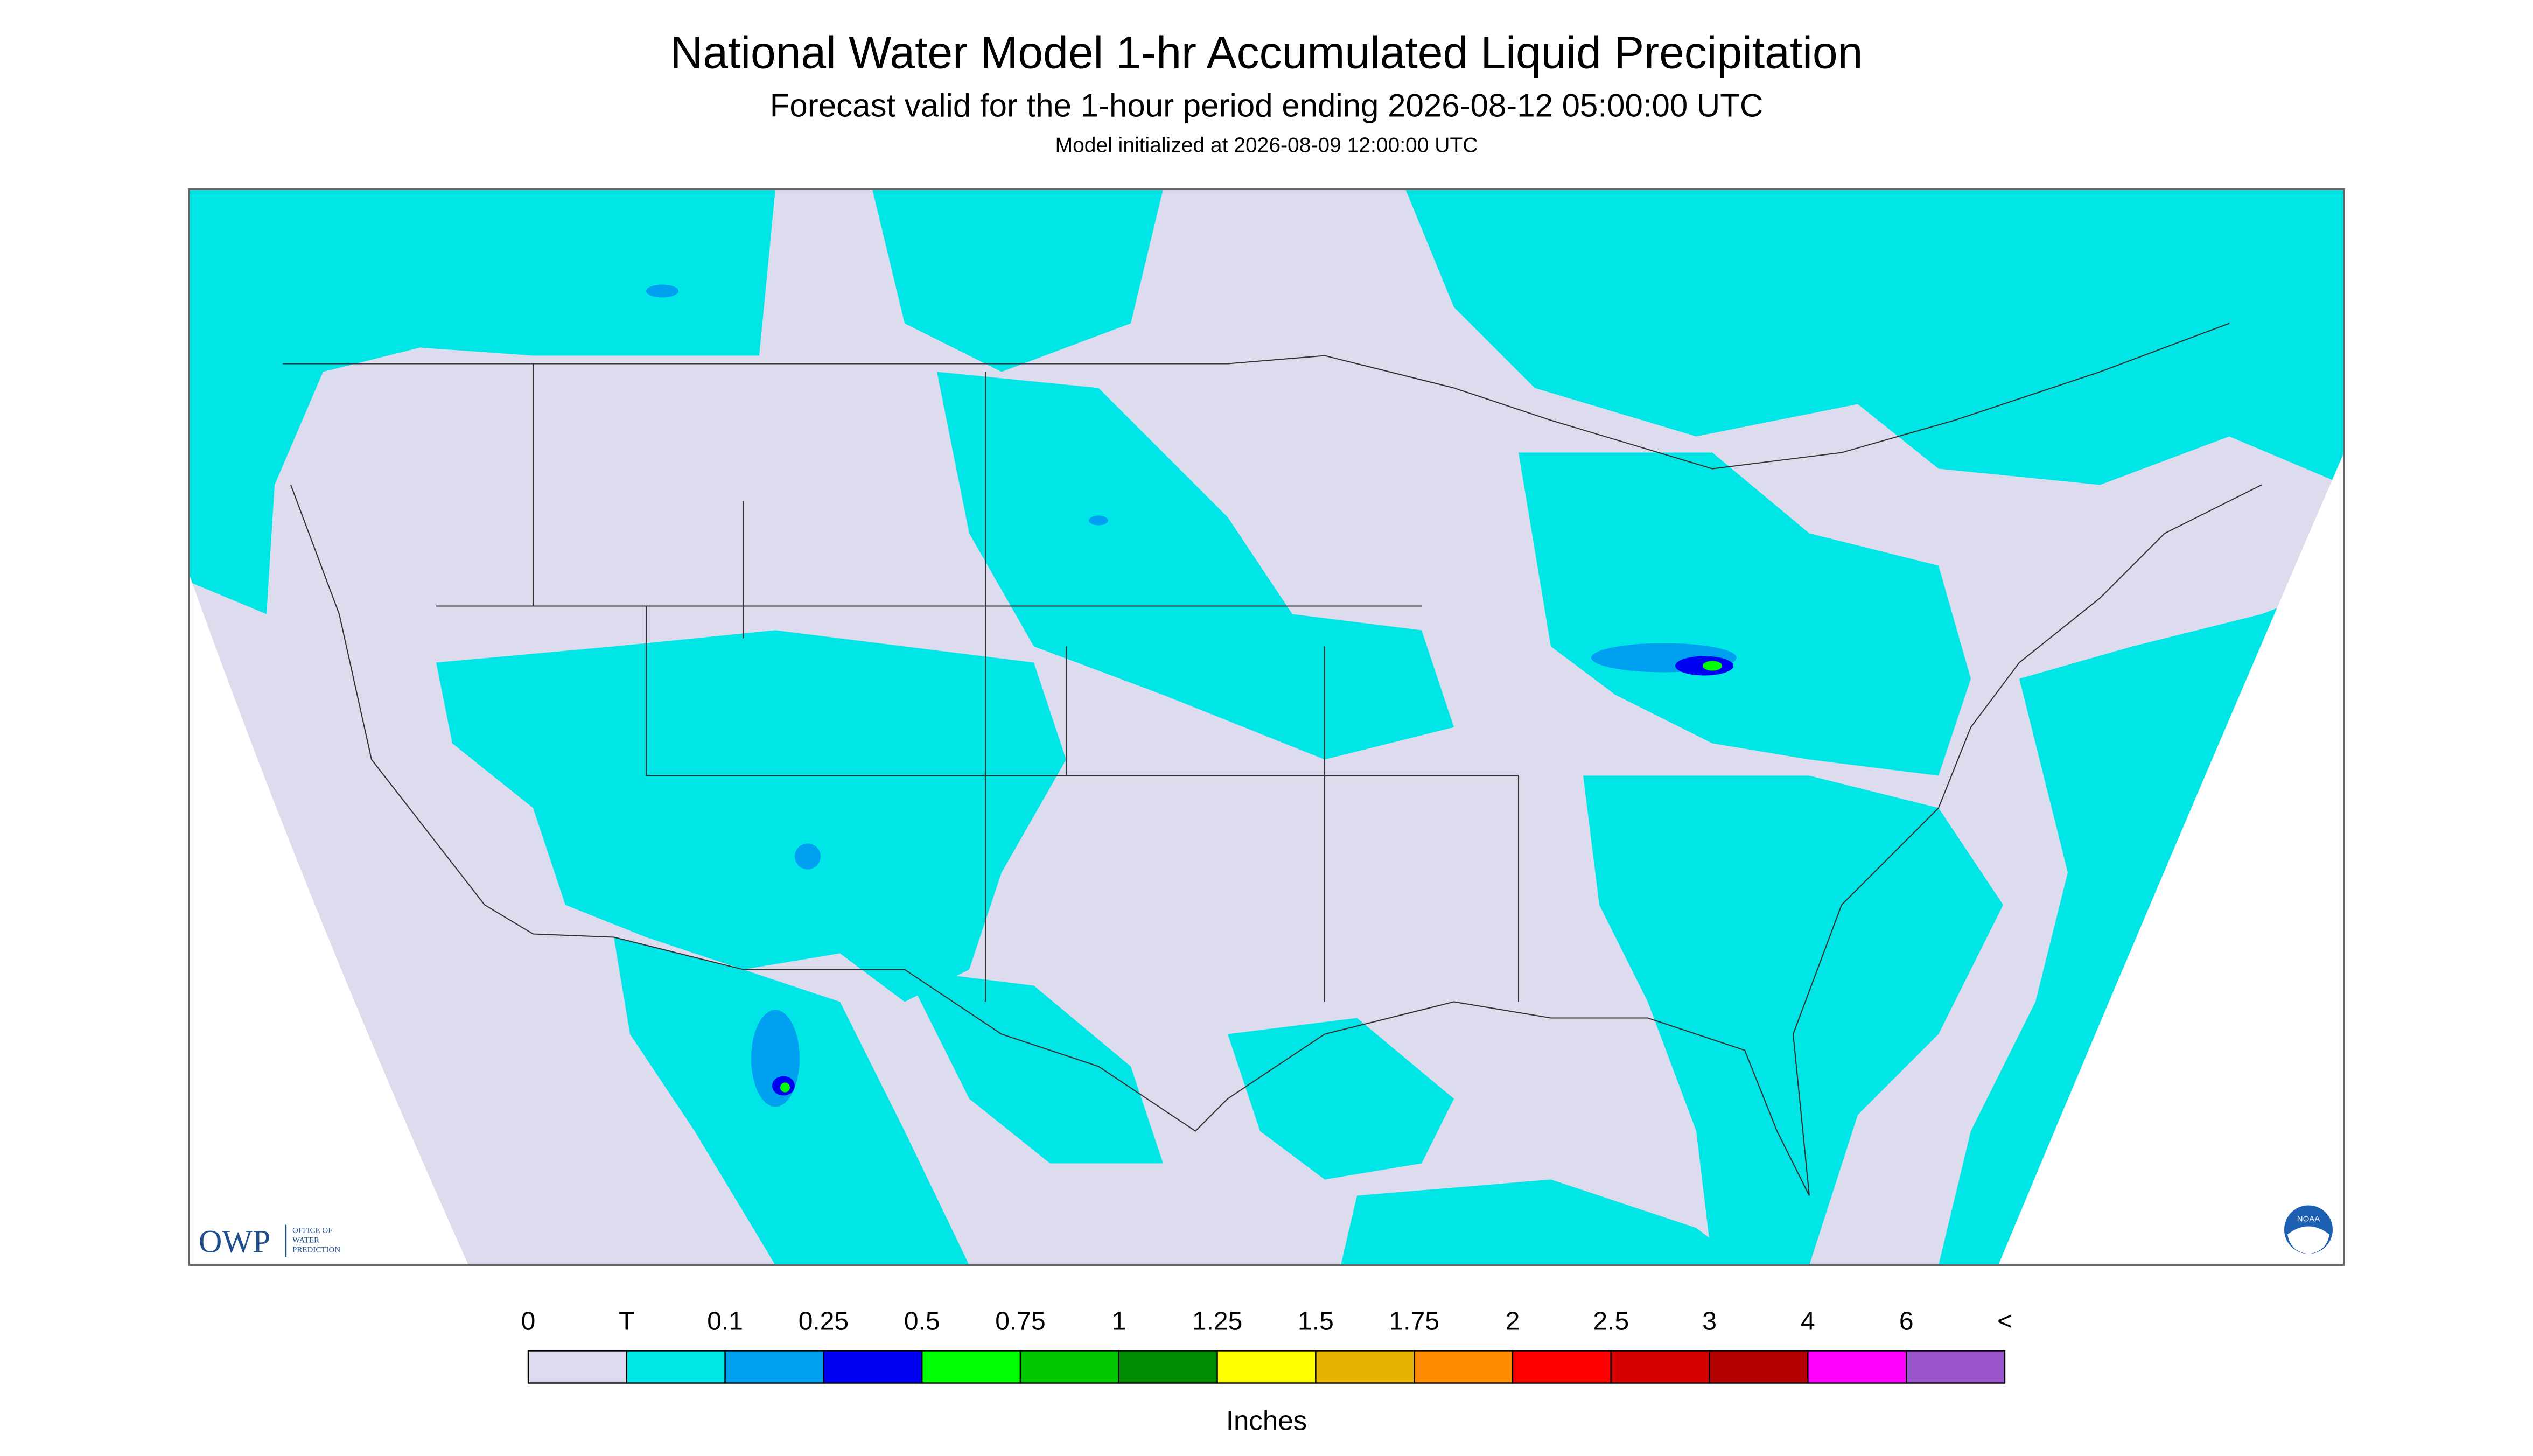  What do you see at coordinates (1266, 1345) in the screenshot?
I see `legend: 0 T 0.1 0.25 0.5 0.75 1 1.25 1.5 1.75 2 2.5 3 4 6 <` at bounding box center [1266, 1345].